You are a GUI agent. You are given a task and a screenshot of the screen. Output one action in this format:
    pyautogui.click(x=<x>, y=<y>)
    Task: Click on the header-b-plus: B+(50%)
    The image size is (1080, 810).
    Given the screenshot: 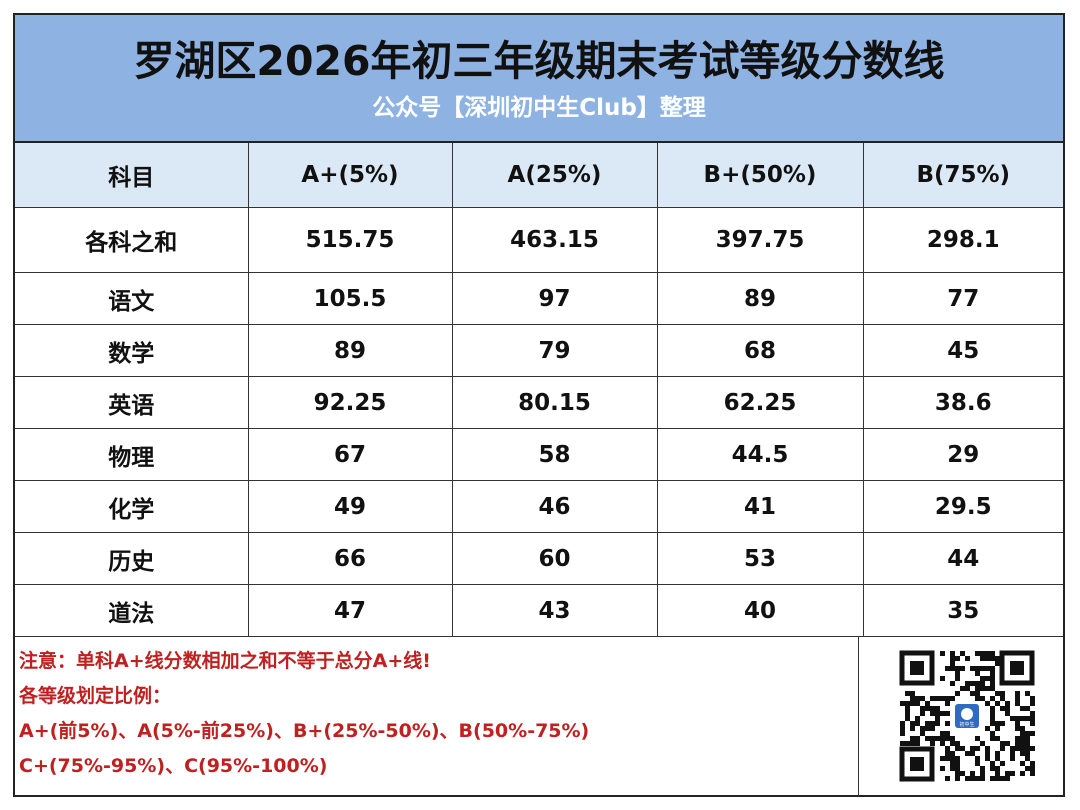 What is the action you would take?
    pyautogui.click(x=760, y=175)
    